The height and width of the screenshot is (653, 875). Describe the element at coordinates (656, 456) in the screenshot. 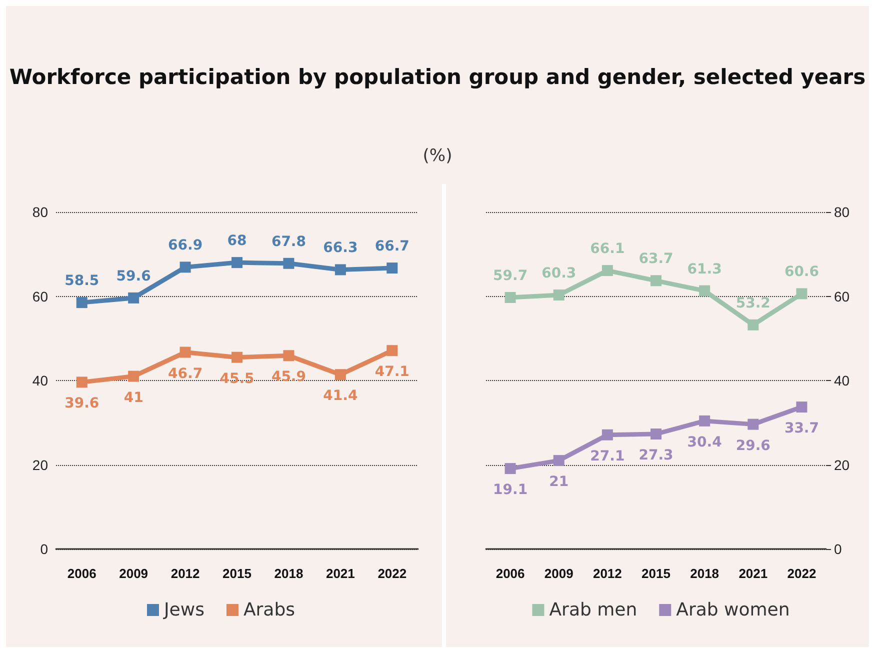

I see `data-label: 27.3` at that location.